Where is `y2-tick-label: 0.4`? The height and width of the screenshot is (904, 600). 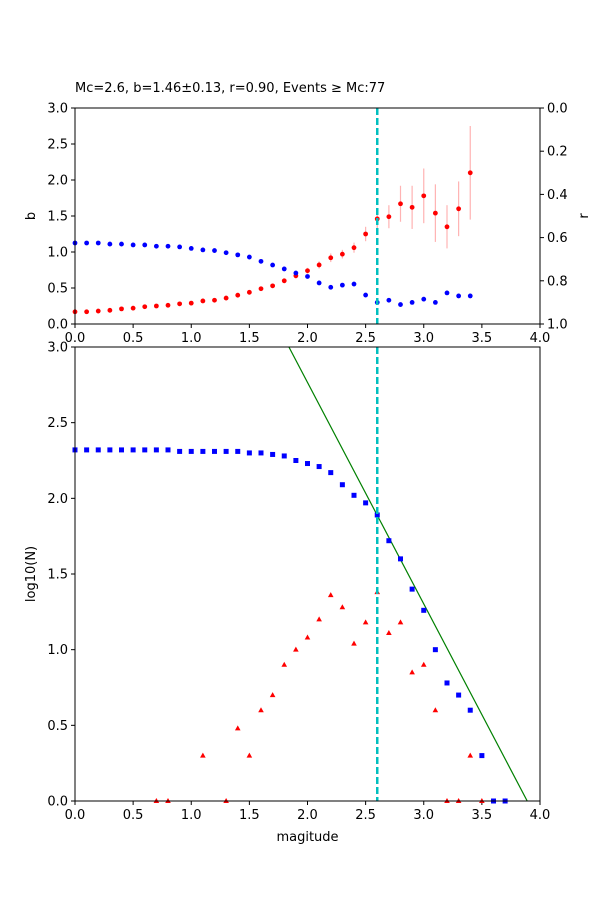
y2-tick-label: 0.4 is located at coordinates (557, 195).